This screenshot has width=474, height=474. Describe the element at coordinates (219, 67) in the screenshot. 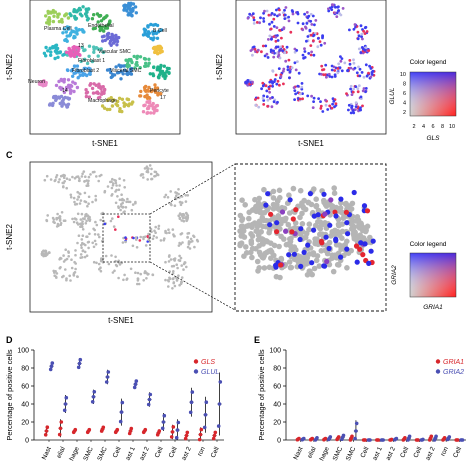

I see `panel-b-ylabel: t-SNE2` at that location.